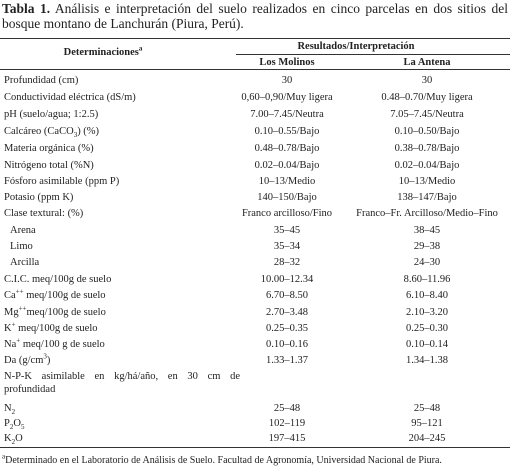  Describe the element at coordinates (427, 262) in the screenshot. I see `cell-value: 24–30` at that location.